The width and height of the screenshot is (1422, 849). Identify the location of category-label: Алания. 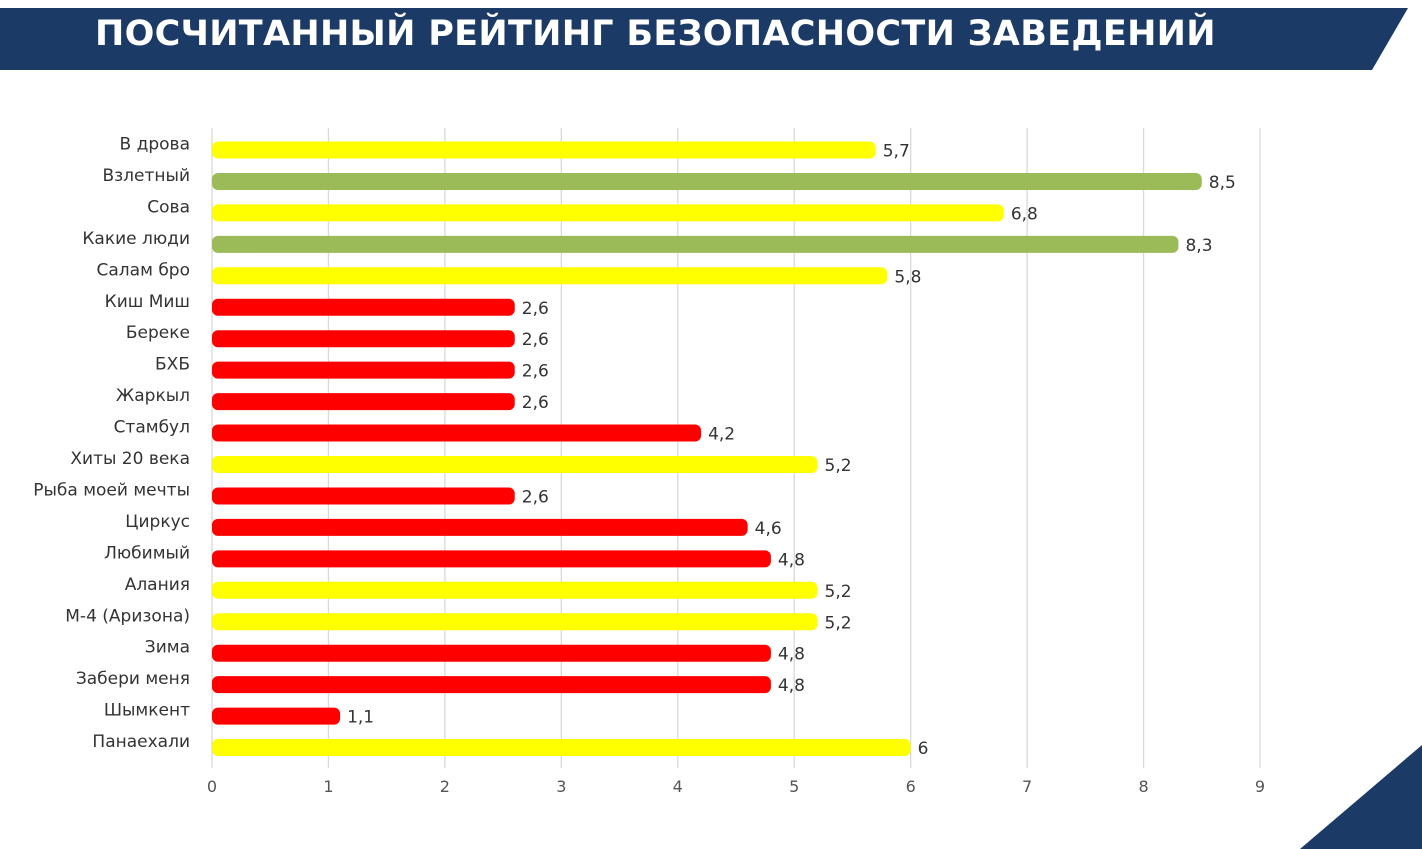
(157, 585).